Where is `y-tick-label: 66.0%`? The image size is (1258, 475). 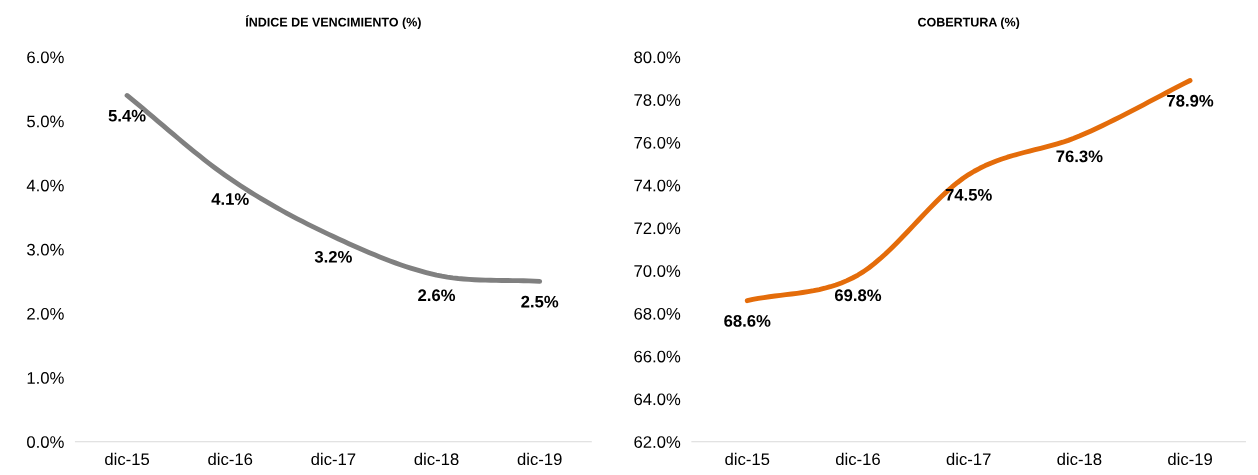
y-tick-label: 66.0% is located at coordinates (657, 356).